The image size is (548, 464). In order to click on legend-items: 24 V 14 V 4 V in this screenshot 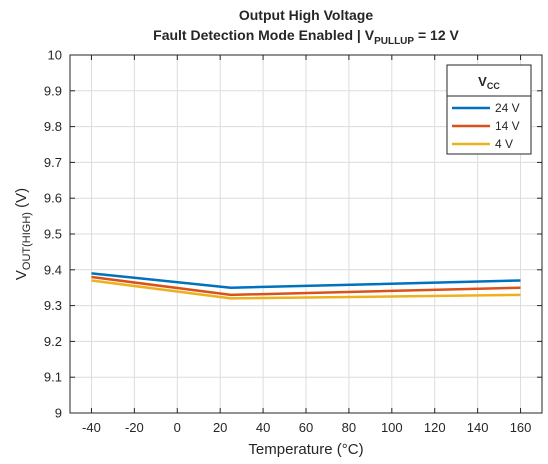, I will do `click(486, 126)`.